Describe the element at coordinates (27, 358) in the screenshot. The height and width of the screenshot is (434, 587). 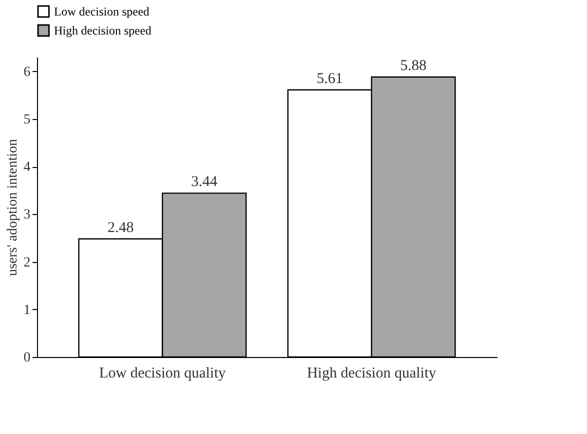
I see `y-tick-label: 0` at that location.